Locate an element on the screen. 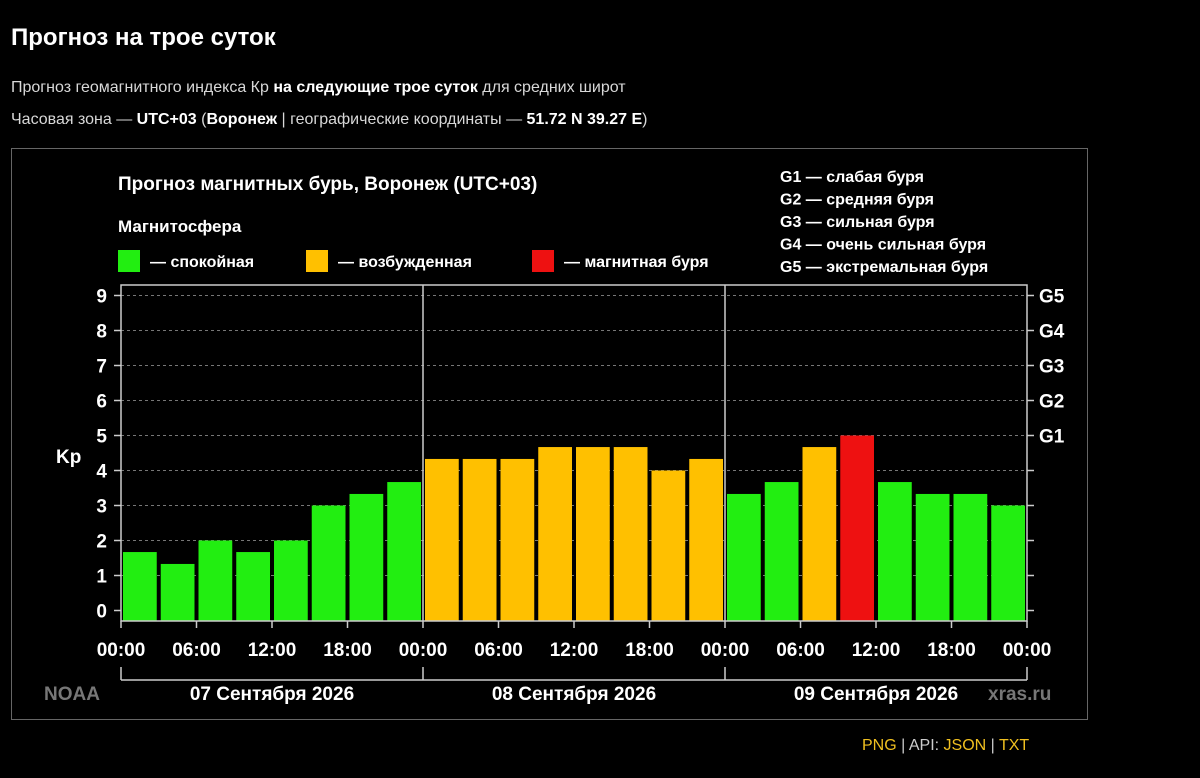 Image resolution: width=1200 pixels, height=778 pixels. tz-value: UTC+03 is located at coordinates (166, 119).